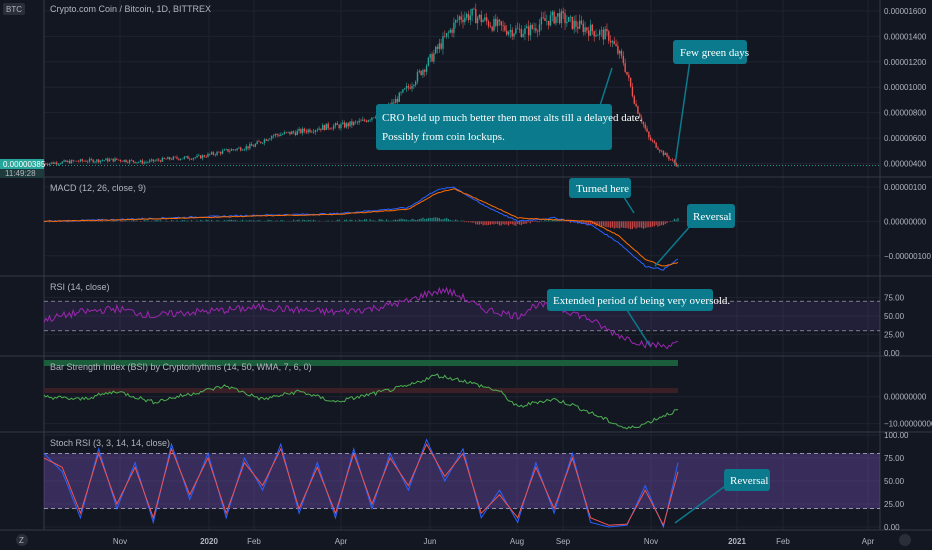  Describe the element at coordinates (694, 235) in the screenshot. I see `annotation-reversal-macd: Reversal` at that location.